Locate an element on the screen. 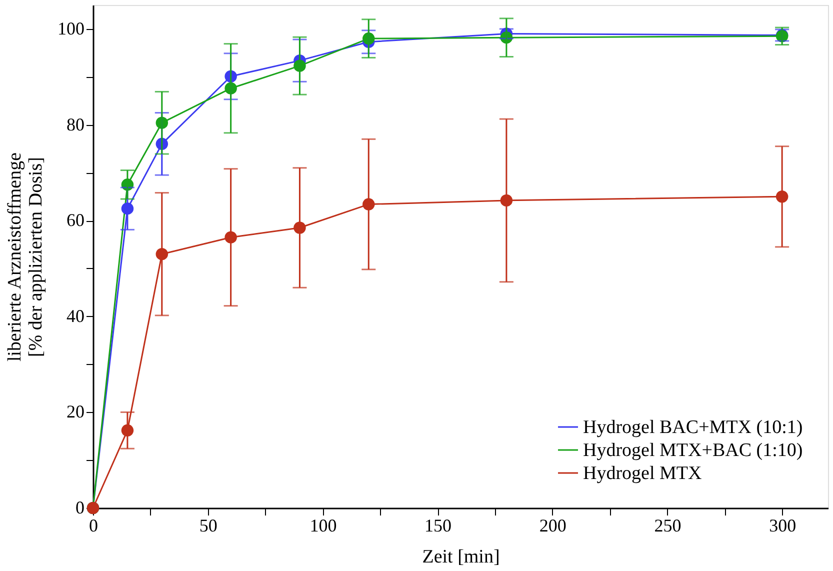  y-tick-label: 20 is located at coordinates (75, 412).